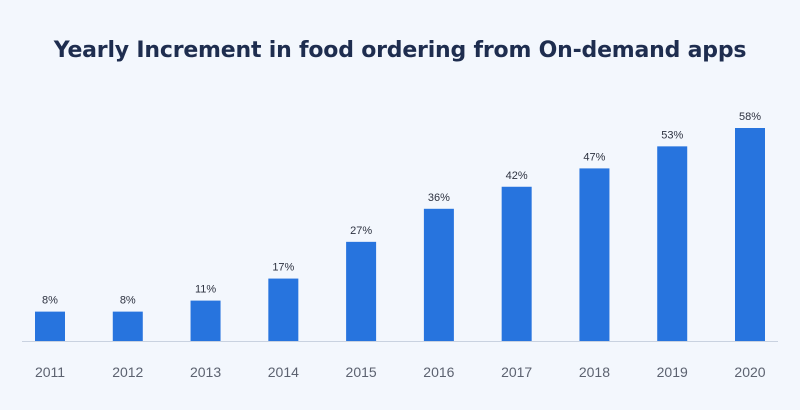 The image size is (800, 410). Describe the element at coordinates (361, 372) in the screenshot. I see `x-tick-label-2015: 2015` at that location.